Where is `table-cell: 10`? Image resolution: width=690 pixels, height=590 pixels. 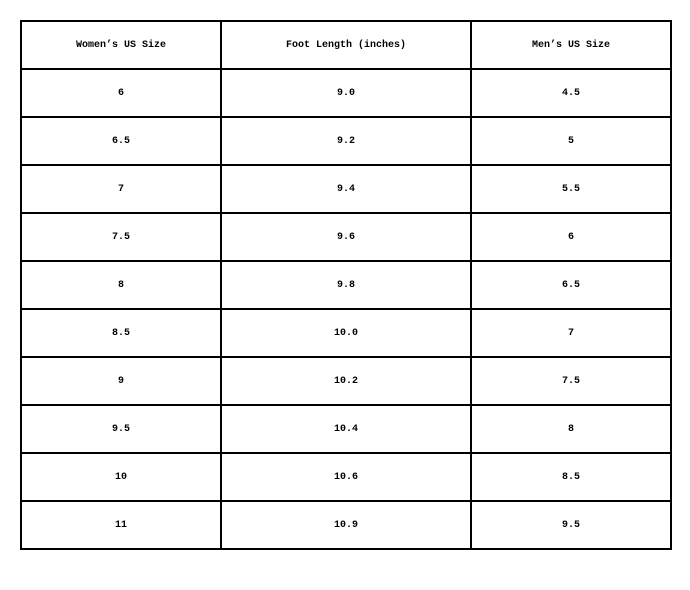 table-cell: 10 is located at coordinates (121, 477).